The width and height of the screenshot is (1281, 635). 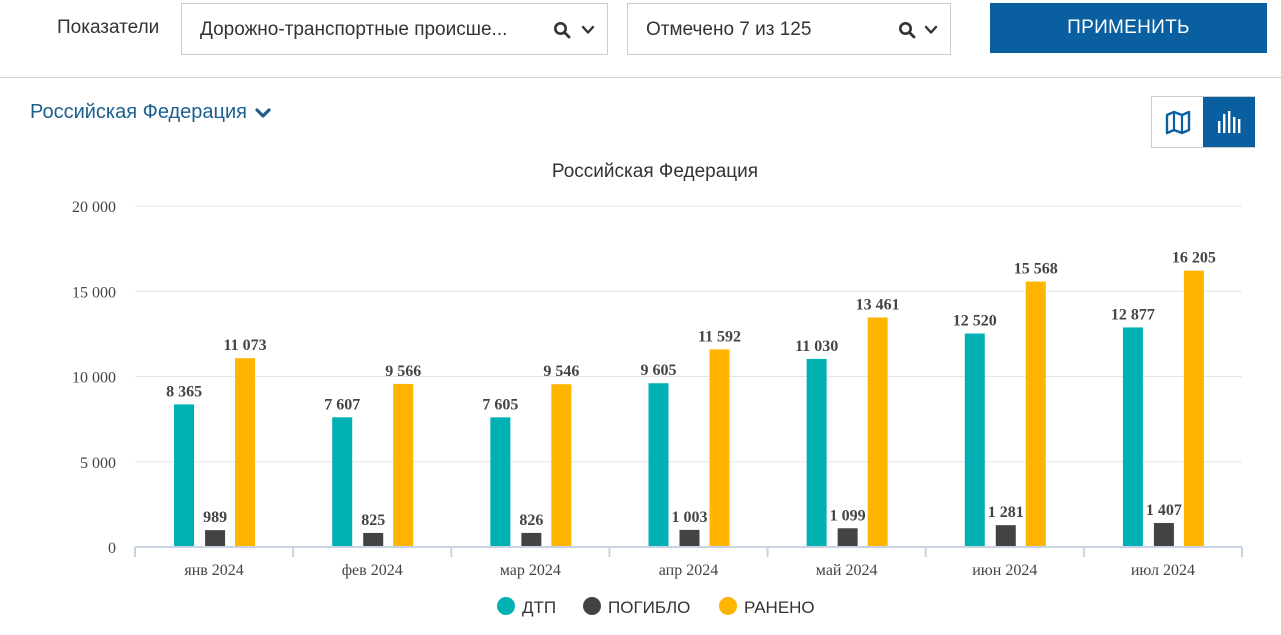 What do you see at coordinates (659, 370) in the screenshot?
I see `data-label: 9 605` at bounding box center [659, 370].